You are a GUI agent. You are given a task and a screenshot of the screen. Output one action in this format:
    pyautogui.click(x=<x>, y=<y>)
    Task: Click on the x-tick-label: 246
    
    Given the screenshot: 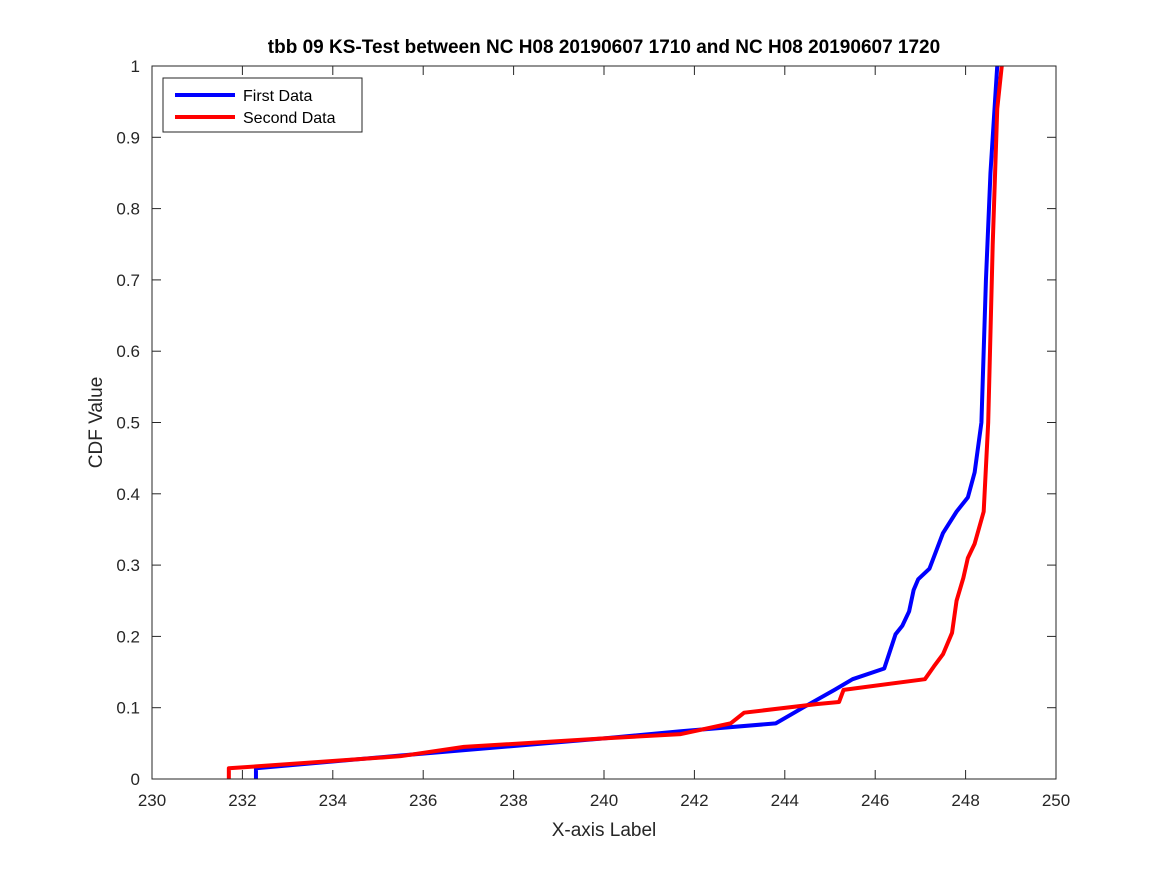 What is the action you would take?
    pyautogui.click(x=875, y=800)
    